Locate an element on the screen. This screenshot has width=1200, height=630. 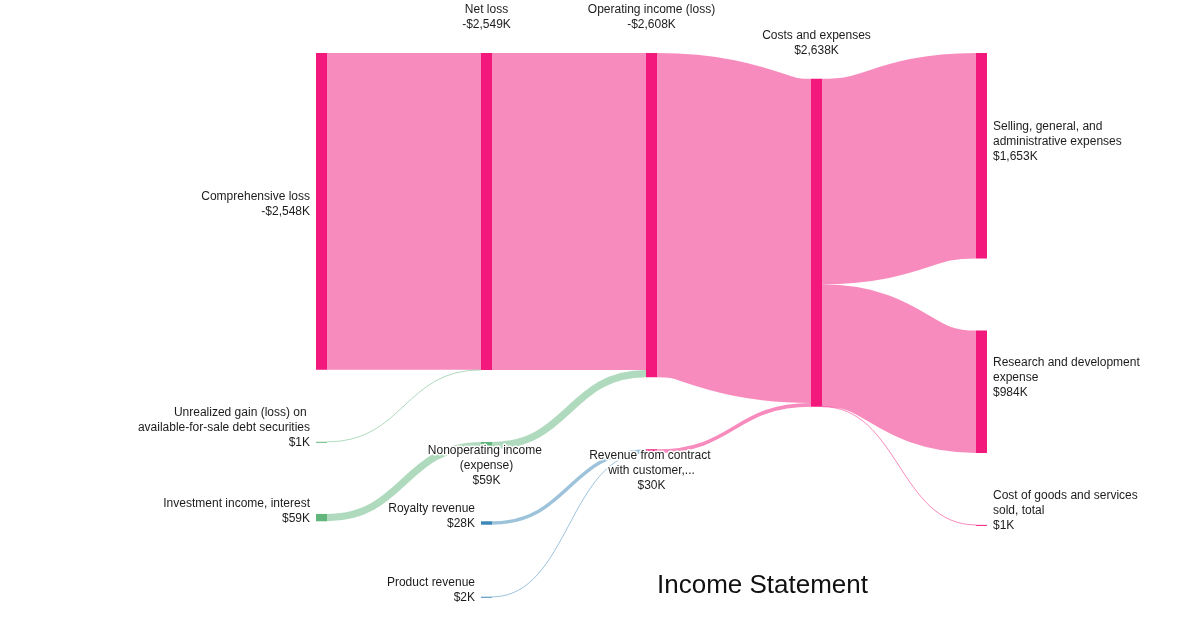
data-label: -$2,608K is located at coordinates (651, 24).